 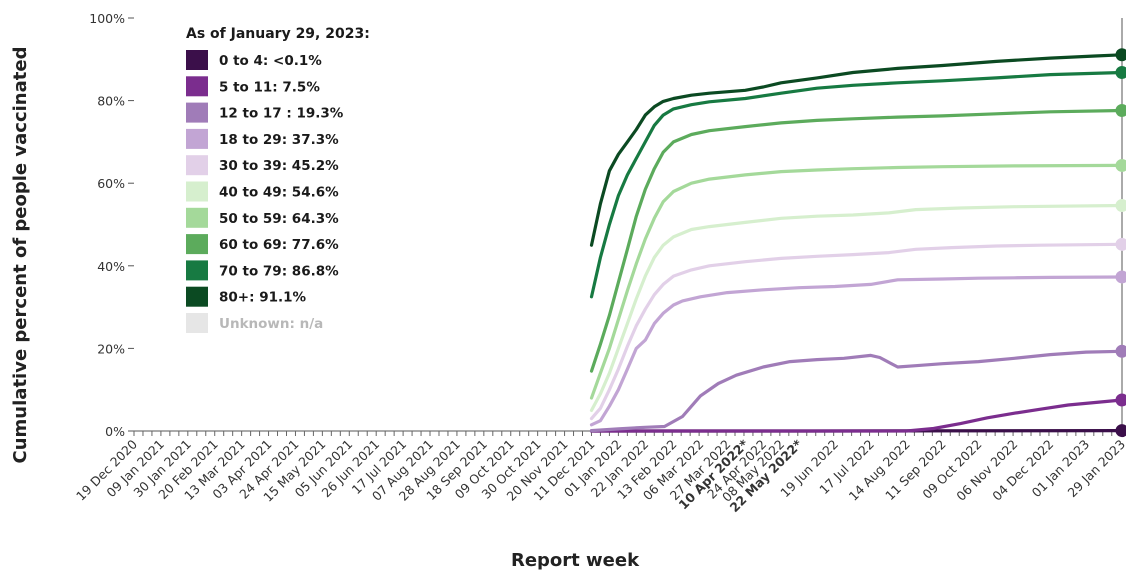 I want to click on legend-title: As of January 29, 2023:, so click(x=278, y=34).